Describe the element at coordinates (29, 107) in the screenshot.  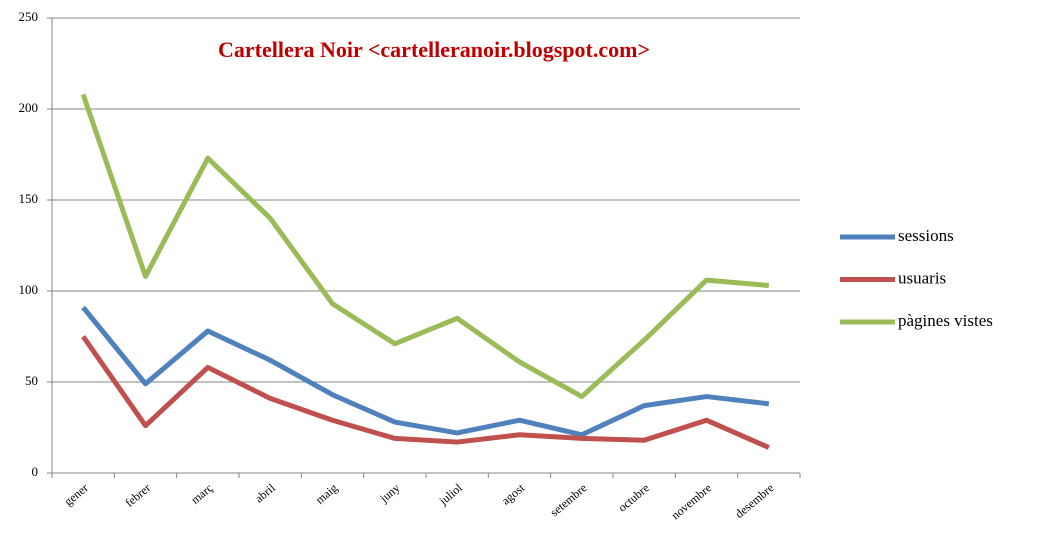
I see `y-tick-label: 200` at that location.